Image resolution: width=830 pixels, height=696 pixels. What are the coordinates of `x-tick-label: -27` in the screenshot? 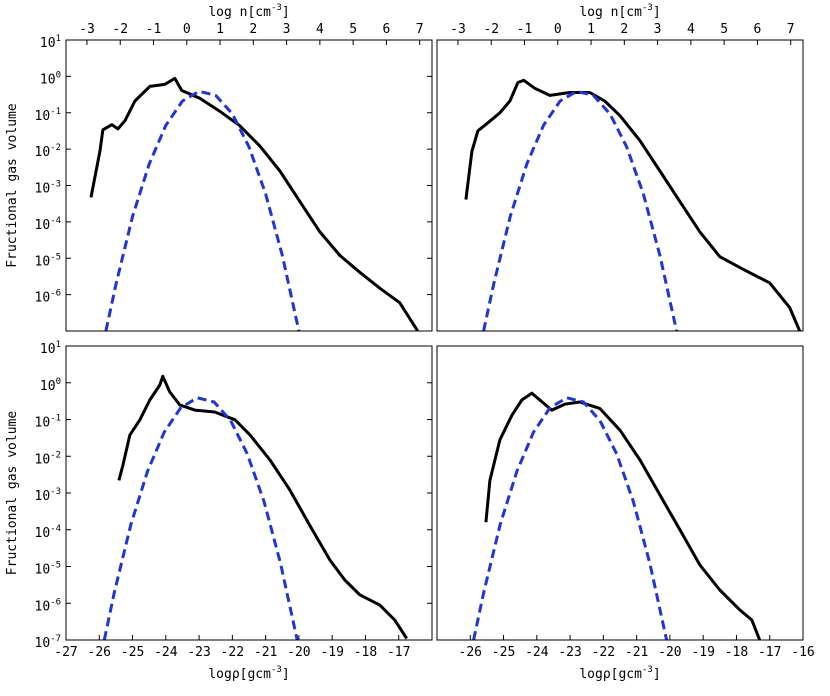 It's located at (65, 652).